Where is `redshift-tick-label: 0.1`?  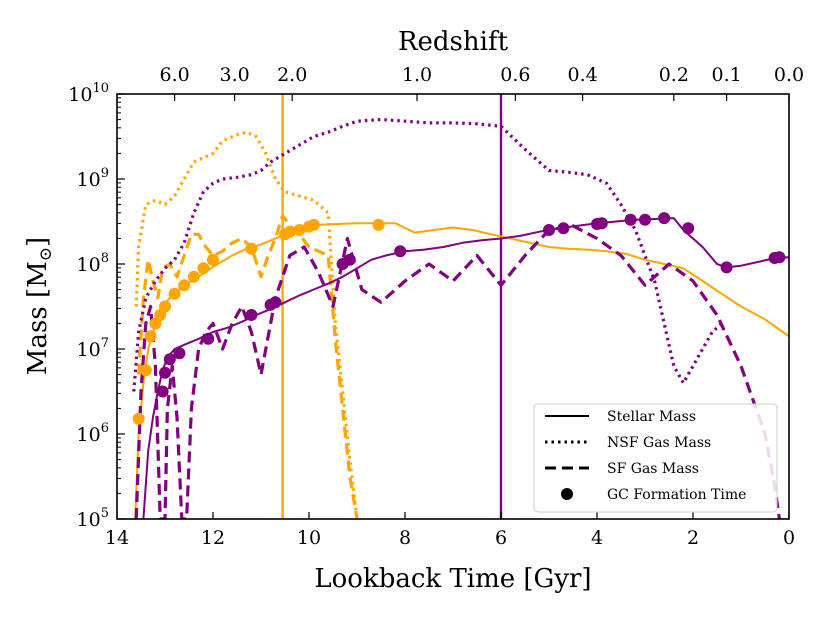
redshift-tick-label: 0.1 is located at coordinates (726, 75).